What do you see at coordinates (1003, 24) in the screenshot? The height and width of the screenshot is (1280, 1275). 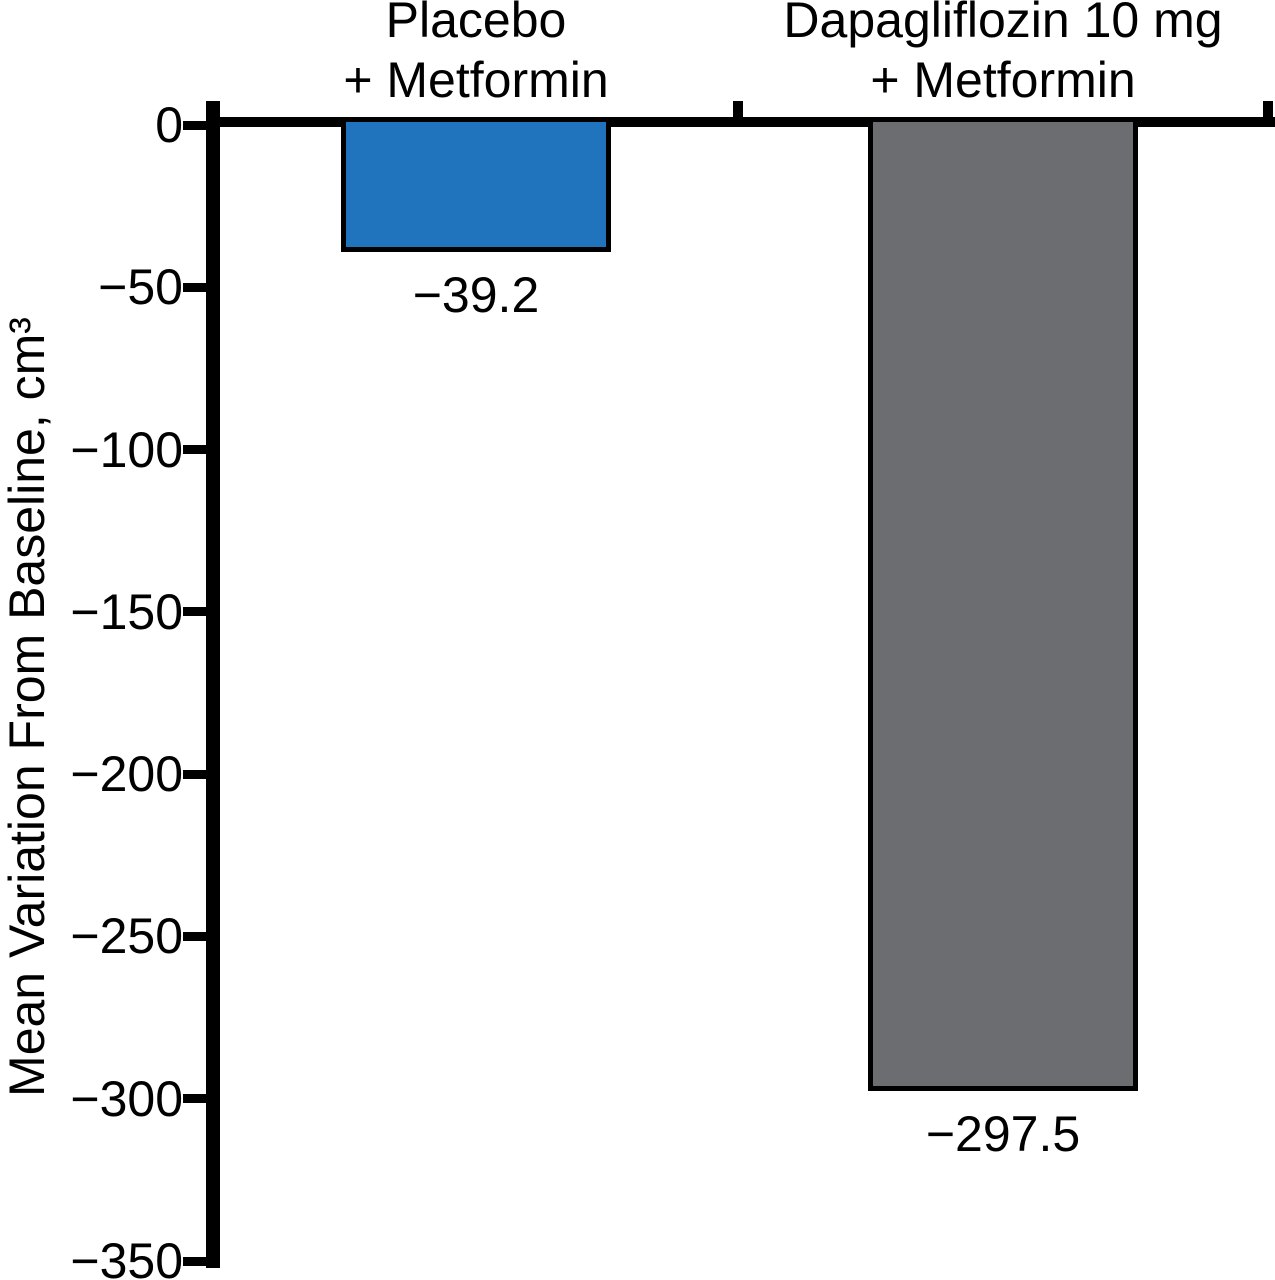 I see `category-label-line: Dapagliflozin 10 mg` at bounding box center [1003, 24].